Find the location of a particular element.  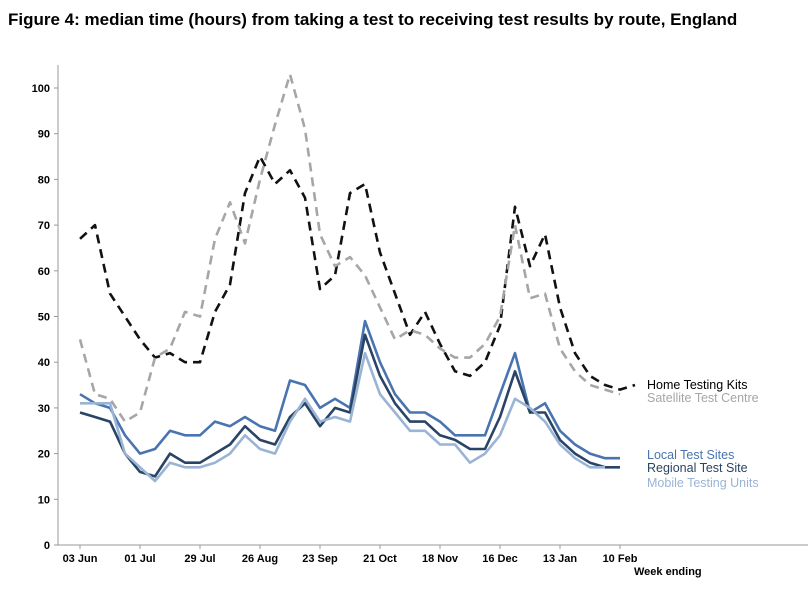

legend-label-mobile-testing-units: Mobile Testing Units is located at coordinates (703, 483).